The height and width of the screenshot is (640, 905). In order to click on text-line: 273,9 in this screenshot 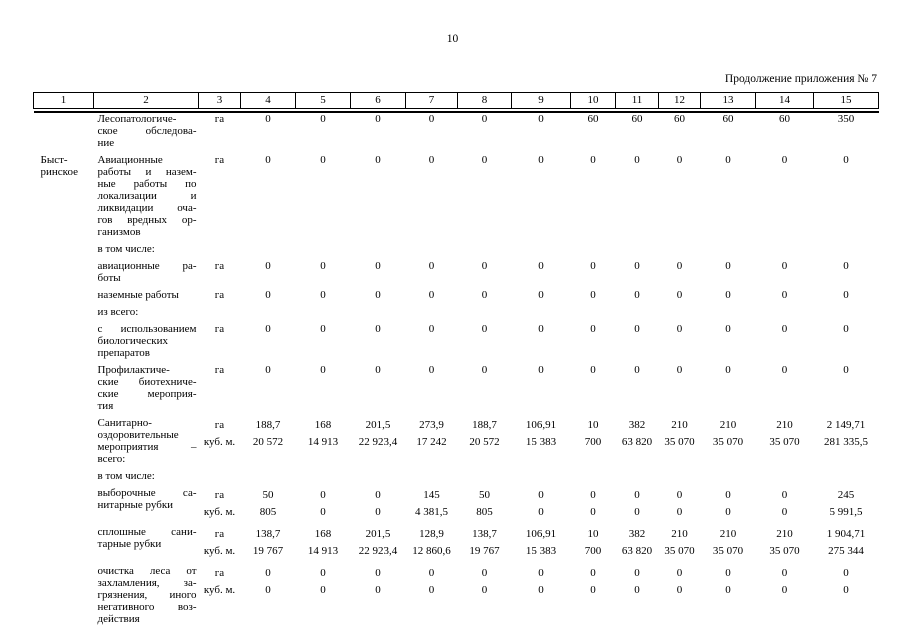, I will do `click(431, 424)`.